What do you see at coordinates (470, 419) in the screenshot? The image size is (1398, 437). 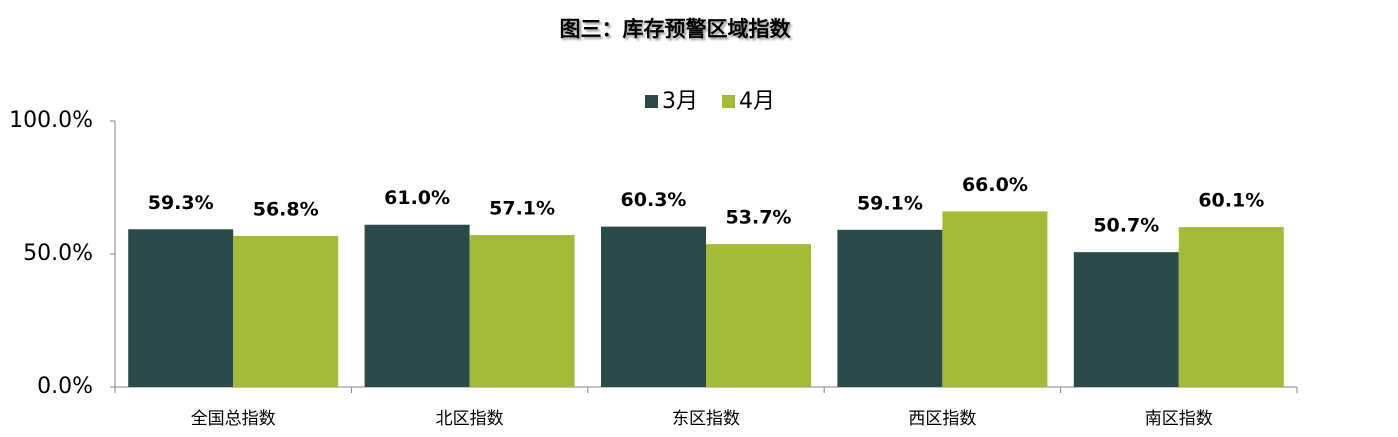 I see `x-tick-label: 北区指数` at bounding box center [470, 419].